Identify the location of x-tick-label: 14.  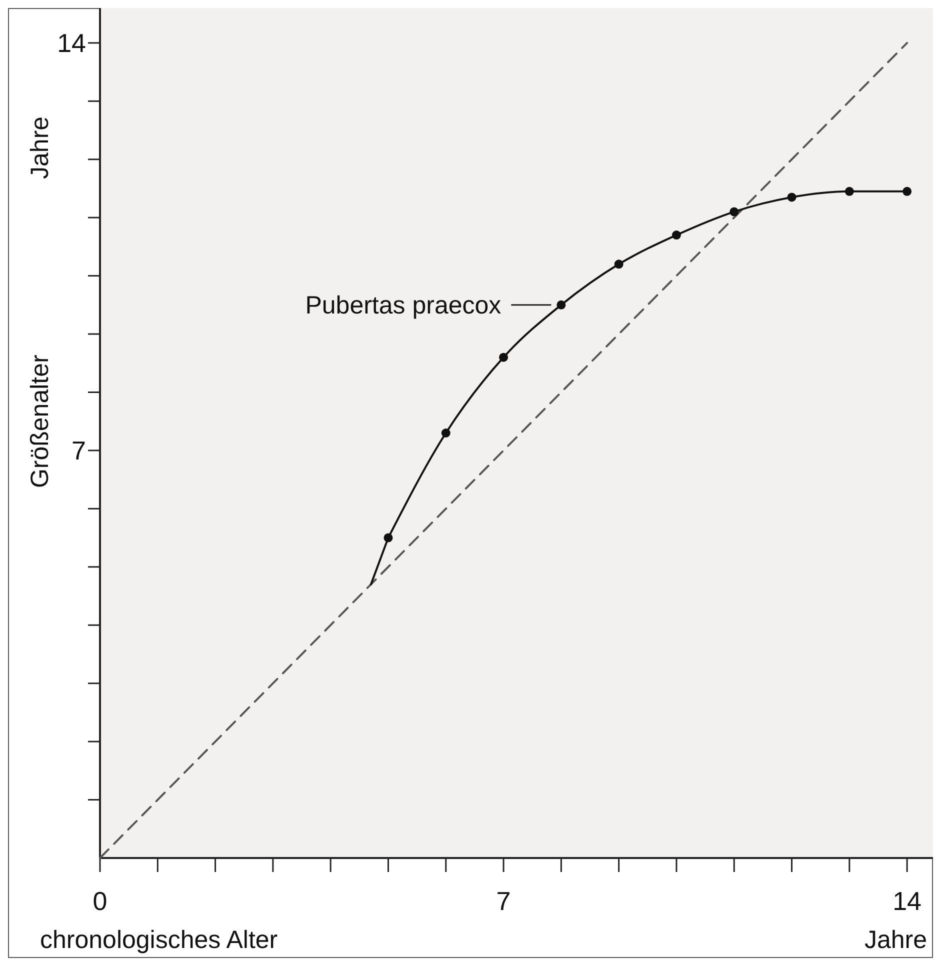
(907, 901).